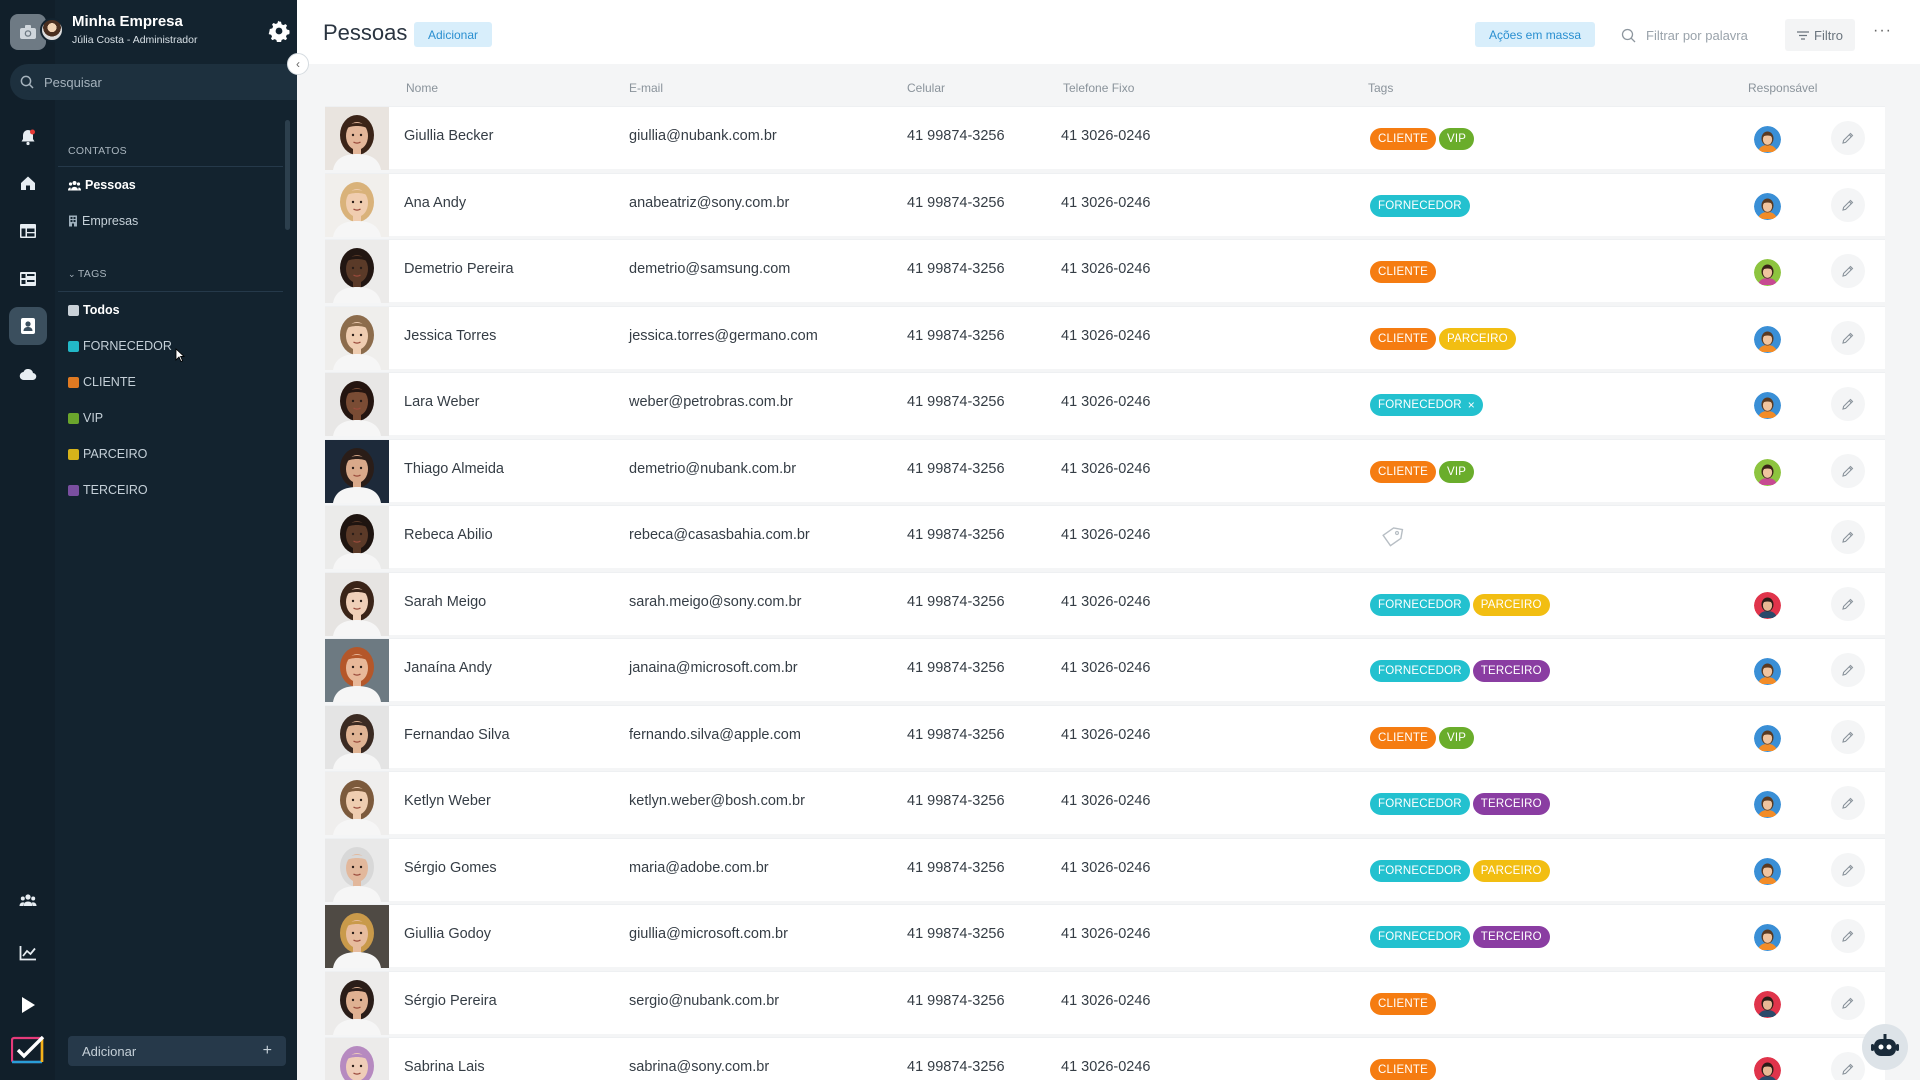 The width and height of the screenshot is (1920, 1080). What do you see at coordinates (87, 274) in the screenshot?
I see `tags-section-title: ⌄ TAGS` at bounding box center [87, 274].